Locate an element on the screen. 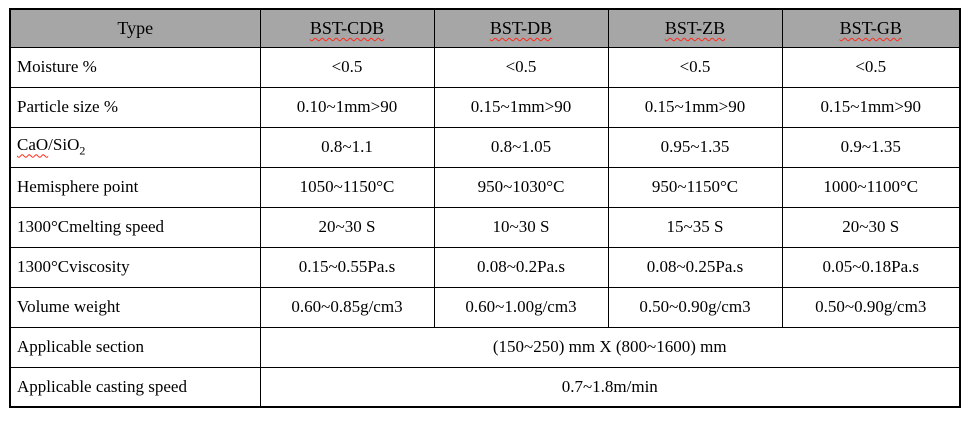 This screenshot has height=427, width=968. cell-value: 0.08~0.2Pa.s is located at coordinates (521, 267).